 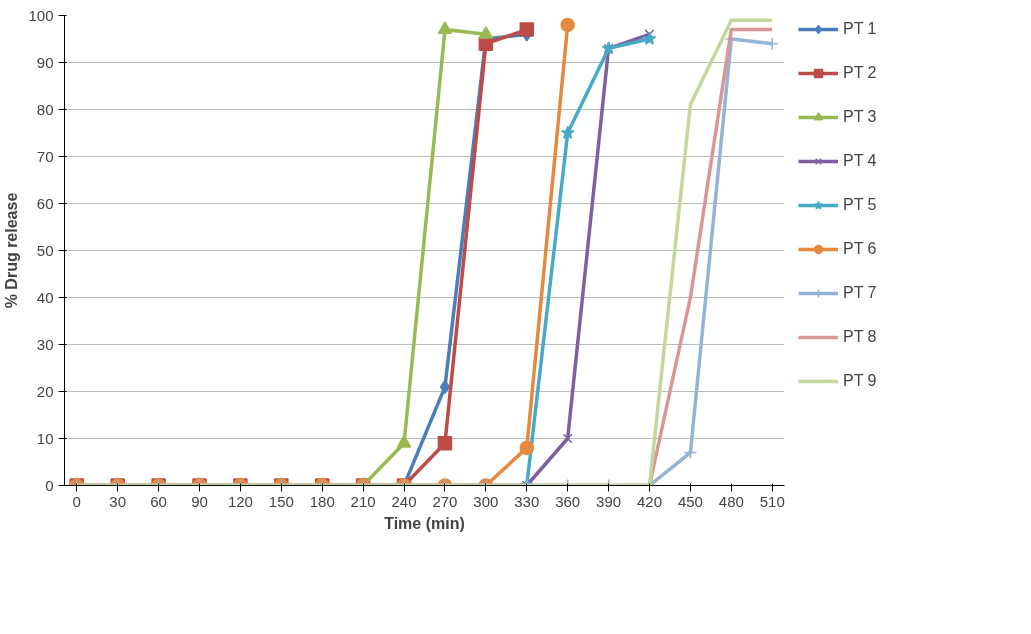 What do you see at coordinates (45, 391) in the screenshot?
I see `y-tick-label: 20` at bounding box center [45, 391].